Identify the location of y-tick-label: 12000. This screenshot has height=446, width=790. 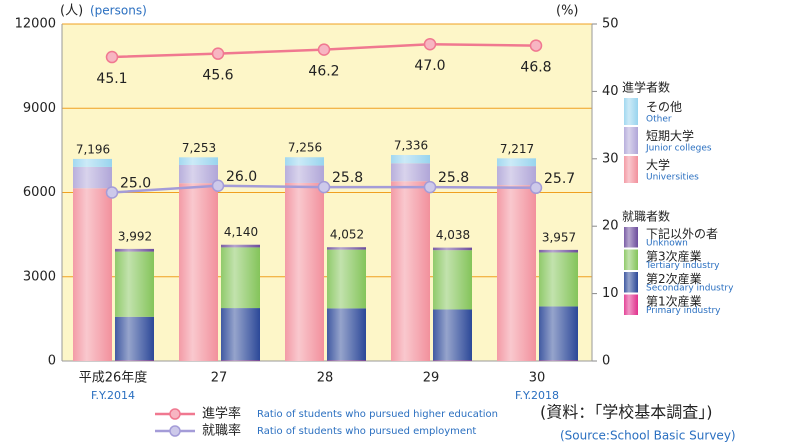
(35, 24).